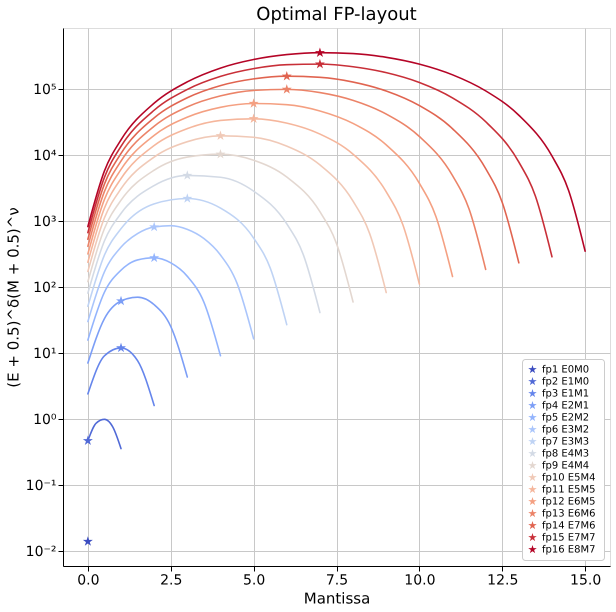 Image resolution: width=616 pixels, height=612 pixels. What do you see at coordinates (45, 420) in the screenshot?
I see `y-tick-label: 10⁰` at bounding box center [45, 420].